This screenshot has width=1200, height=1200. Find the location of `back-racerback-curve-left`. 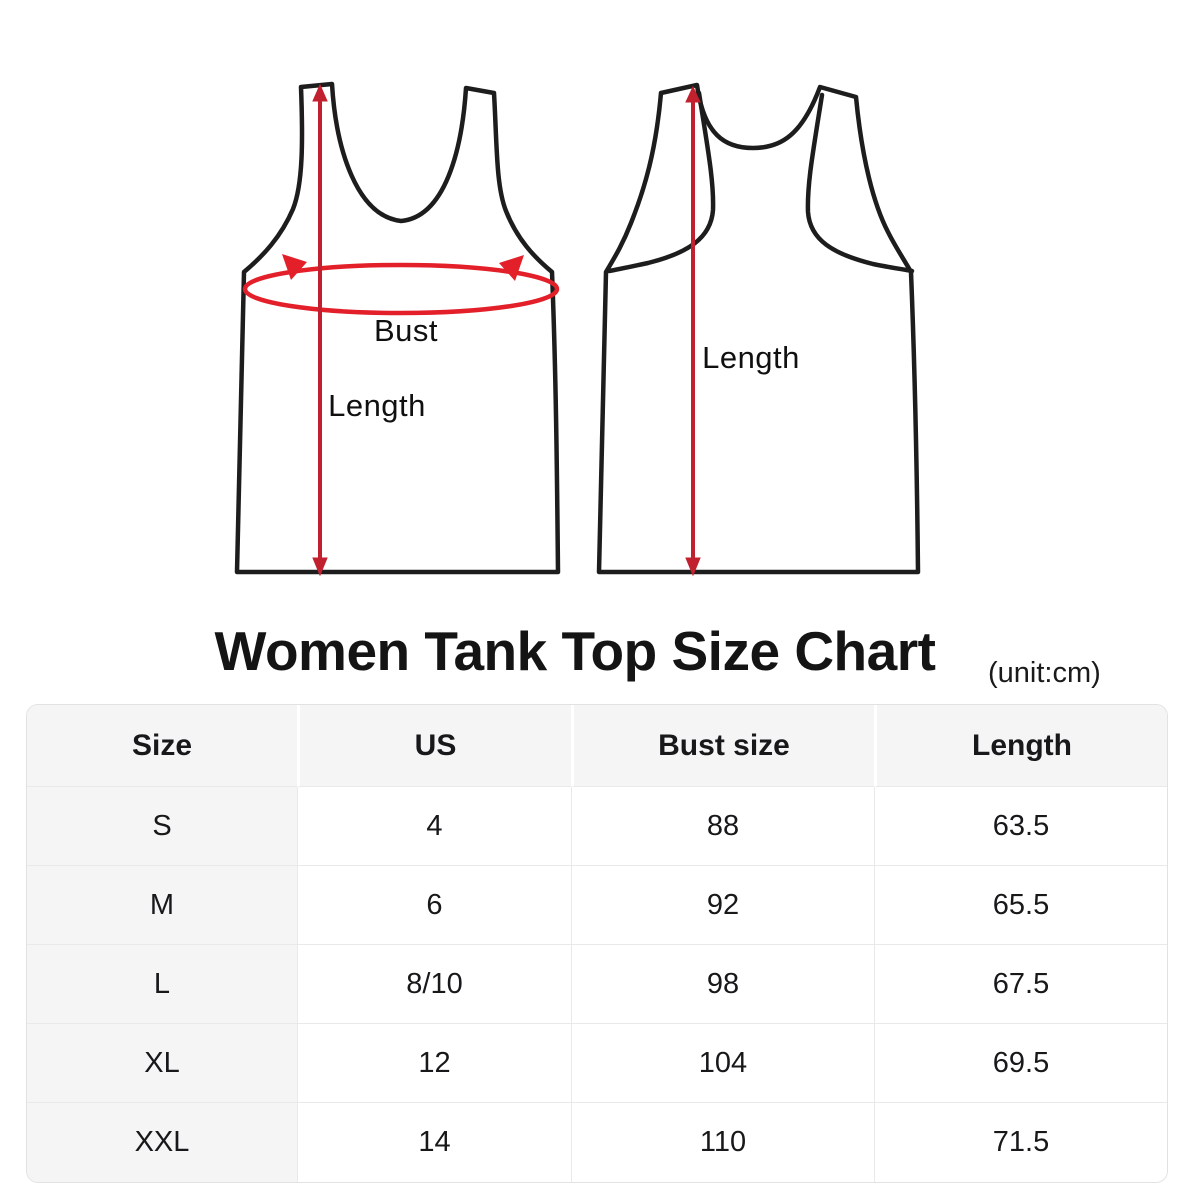

back-racerback-curve-left is located at coordinates (661, 182).